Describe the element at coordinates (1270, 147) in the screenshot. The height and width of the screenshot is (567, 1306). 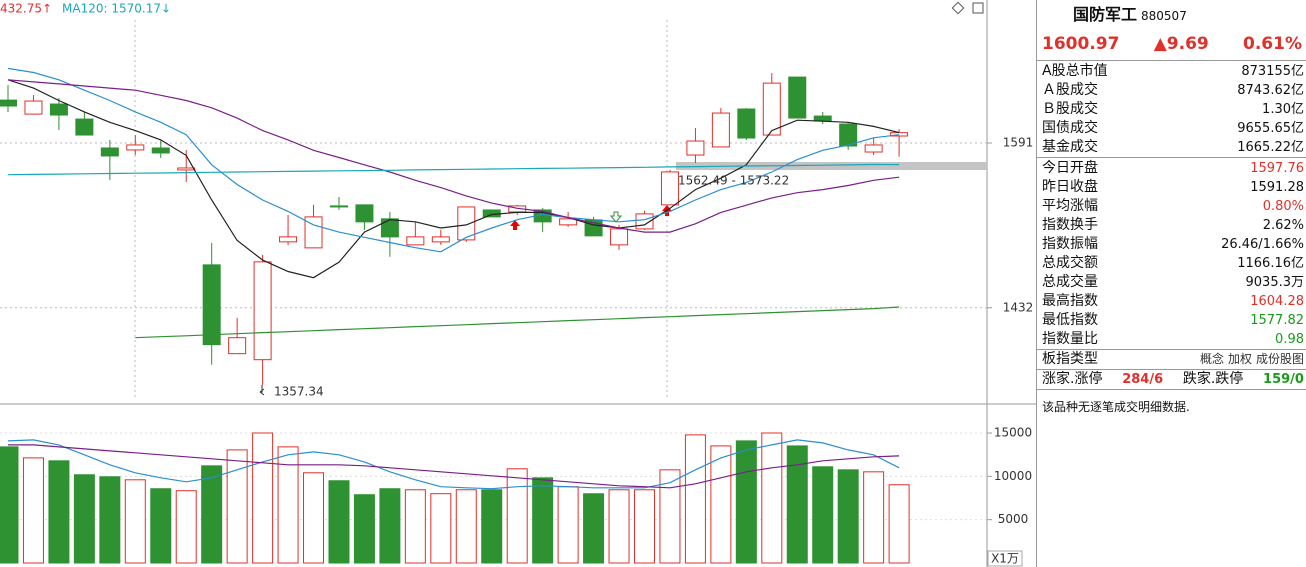
I see `row-value: 1665.22亿` at that location.